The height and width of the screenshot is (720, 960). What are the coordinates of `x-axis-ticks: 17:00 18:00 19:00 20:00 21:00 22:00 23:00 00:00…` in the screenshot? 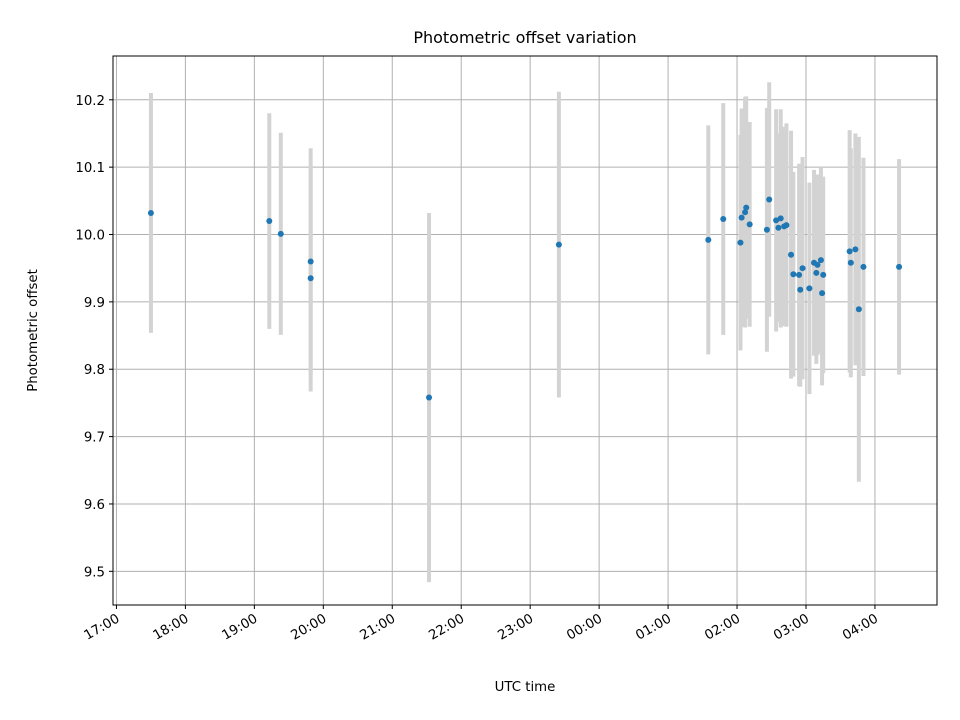 It's located at (481, 624).